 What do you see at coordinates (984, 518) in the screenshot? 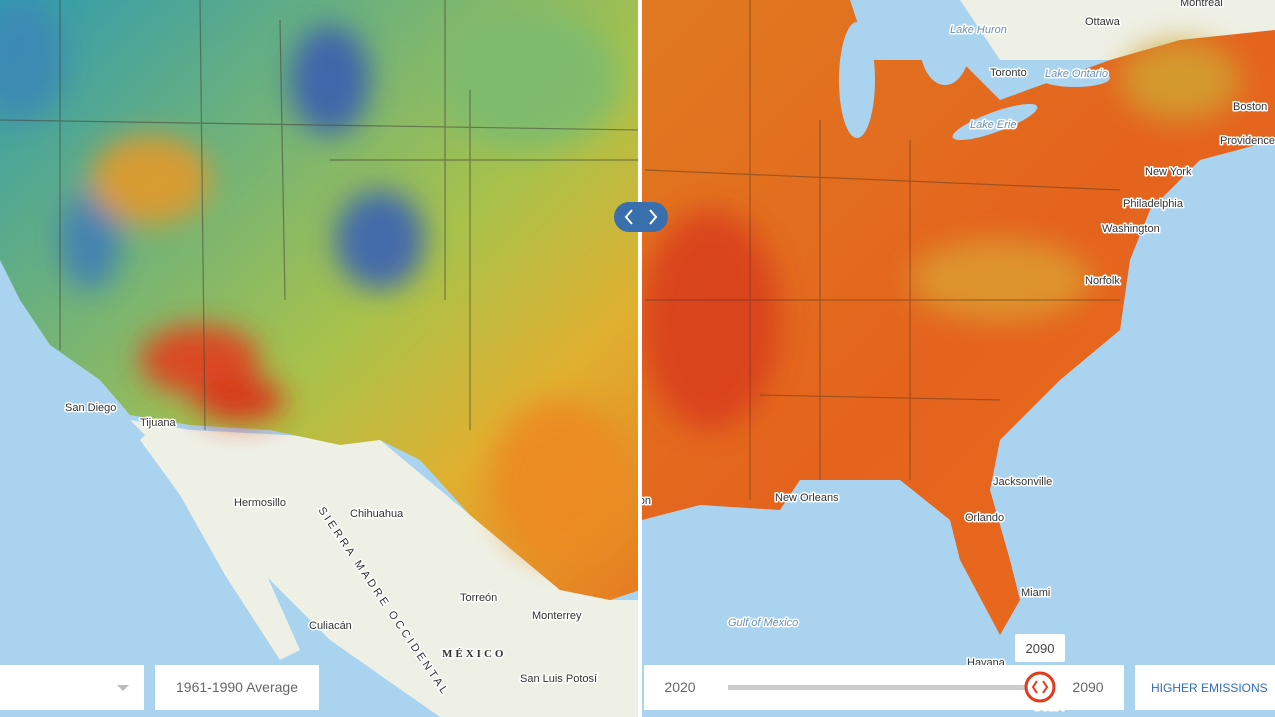
I see `place-label: Orlando` at bounding box center [984, 518].